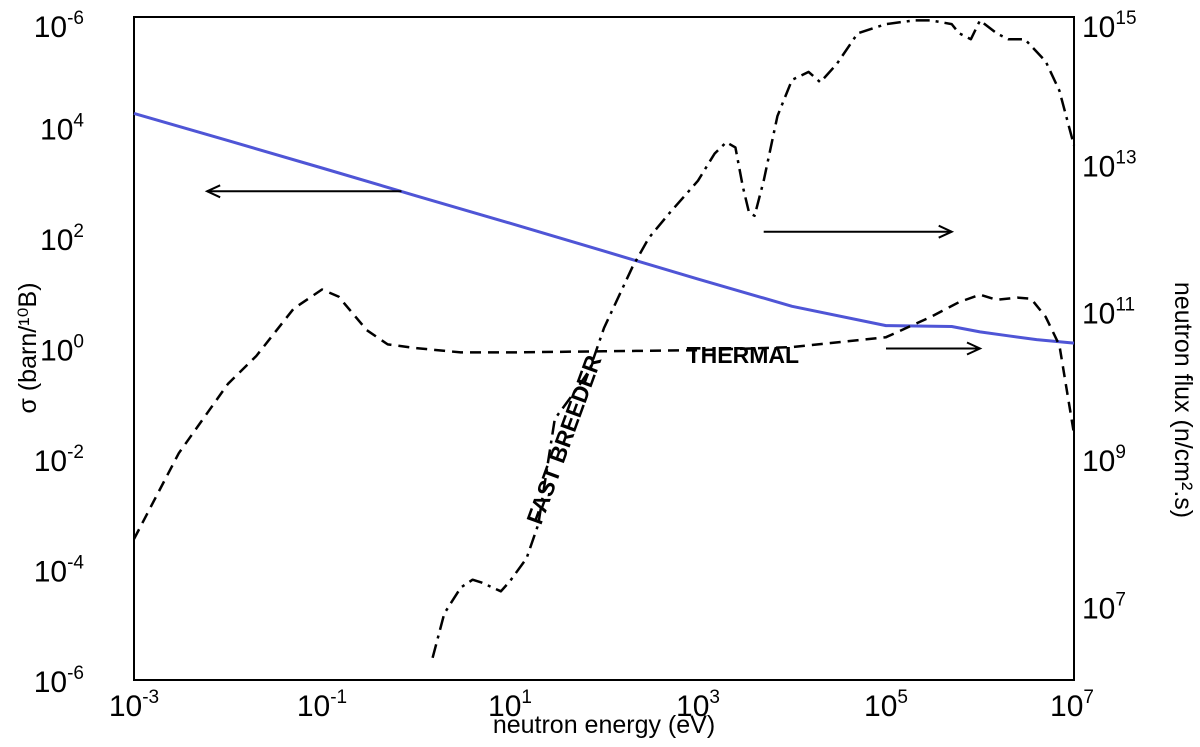 The image size is (1200, 747). Describe the element at coordinates (1104, 460) in the screenshot. I see `y-right-tick-label: 10⁹` at that location.